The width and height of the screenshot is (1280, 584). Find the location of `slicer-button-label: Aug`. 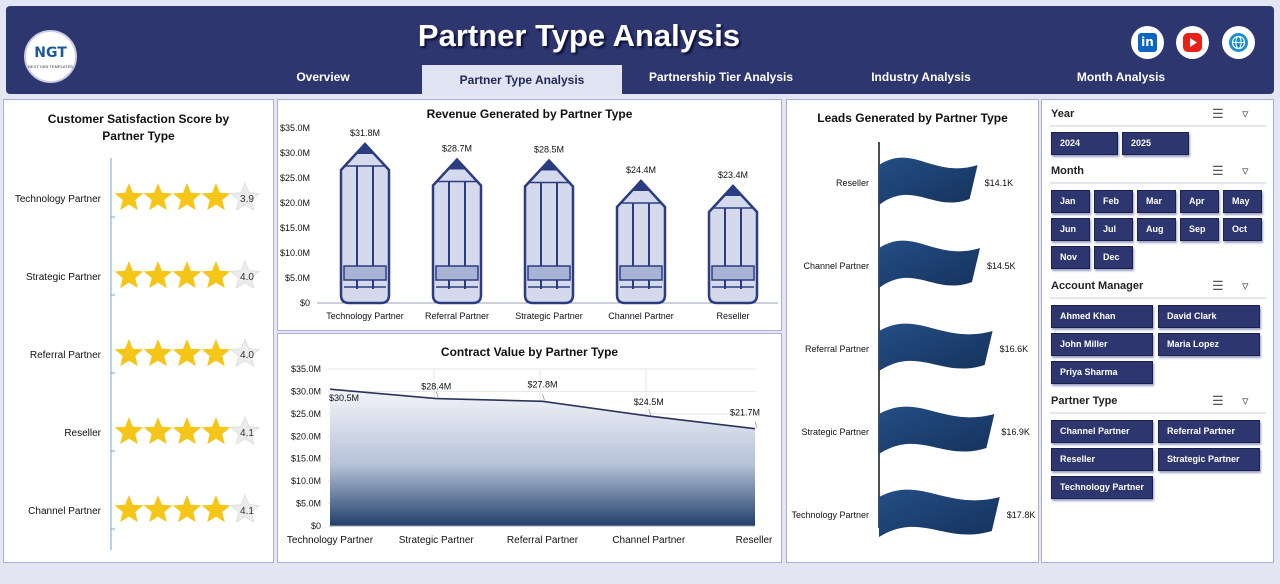

slicer-button-label: Aug is located at coordinates (1155, 229).